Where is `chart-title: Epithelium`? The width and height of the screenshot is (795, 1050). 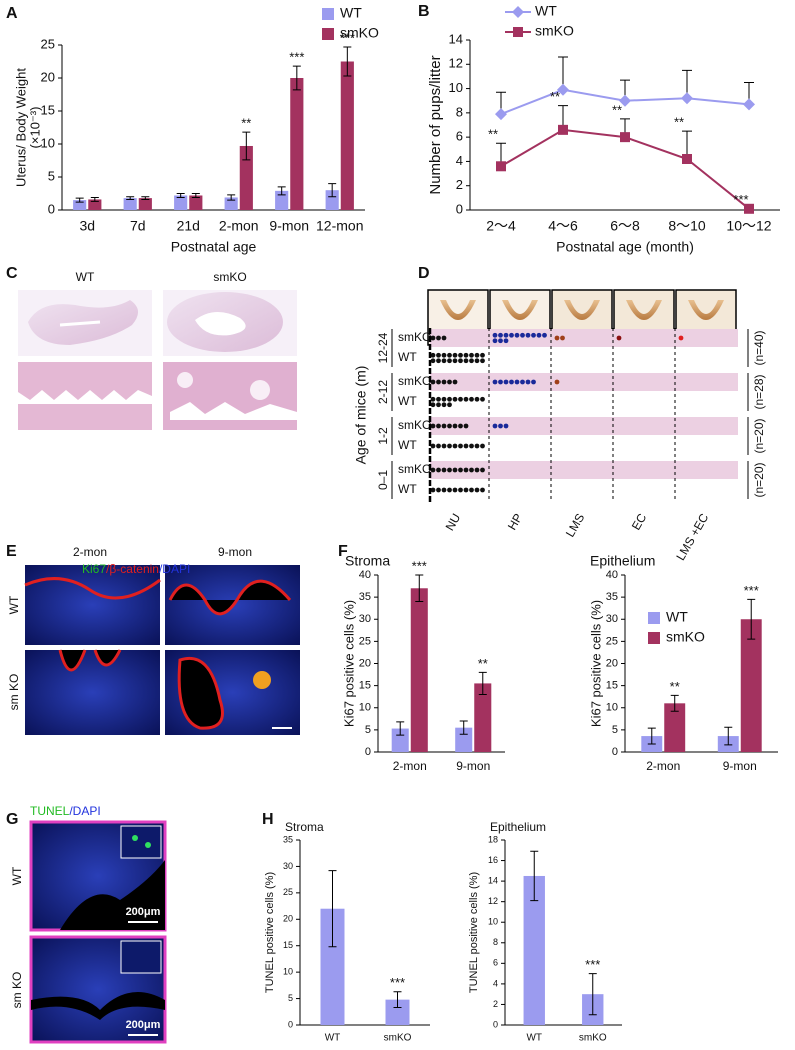 chart-title: Epithelium is located at coordinates (518, 827).